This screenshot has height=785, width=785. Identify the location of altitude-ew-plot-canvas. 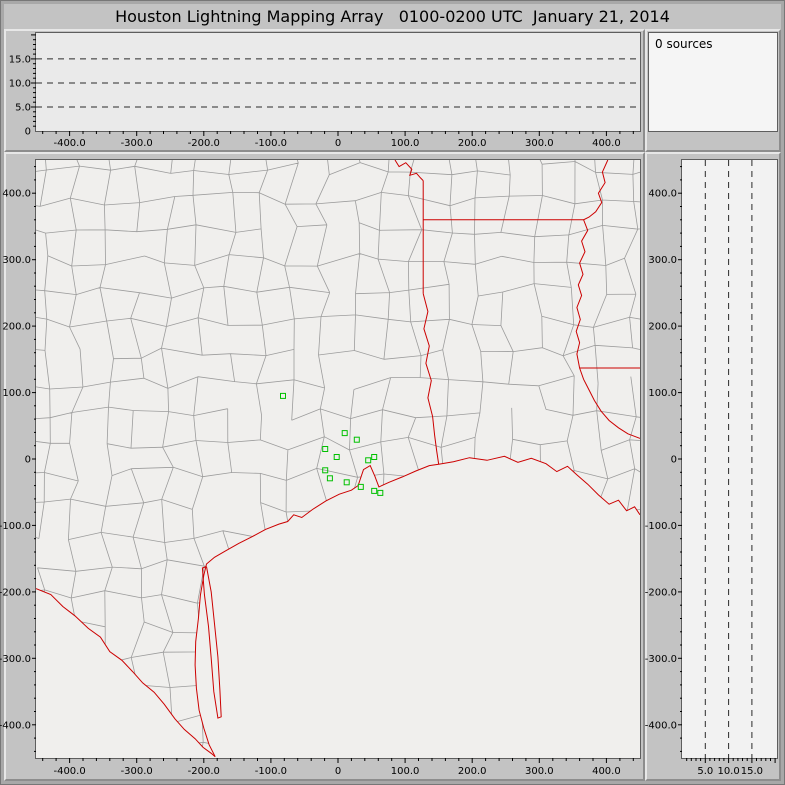
(338, 83).